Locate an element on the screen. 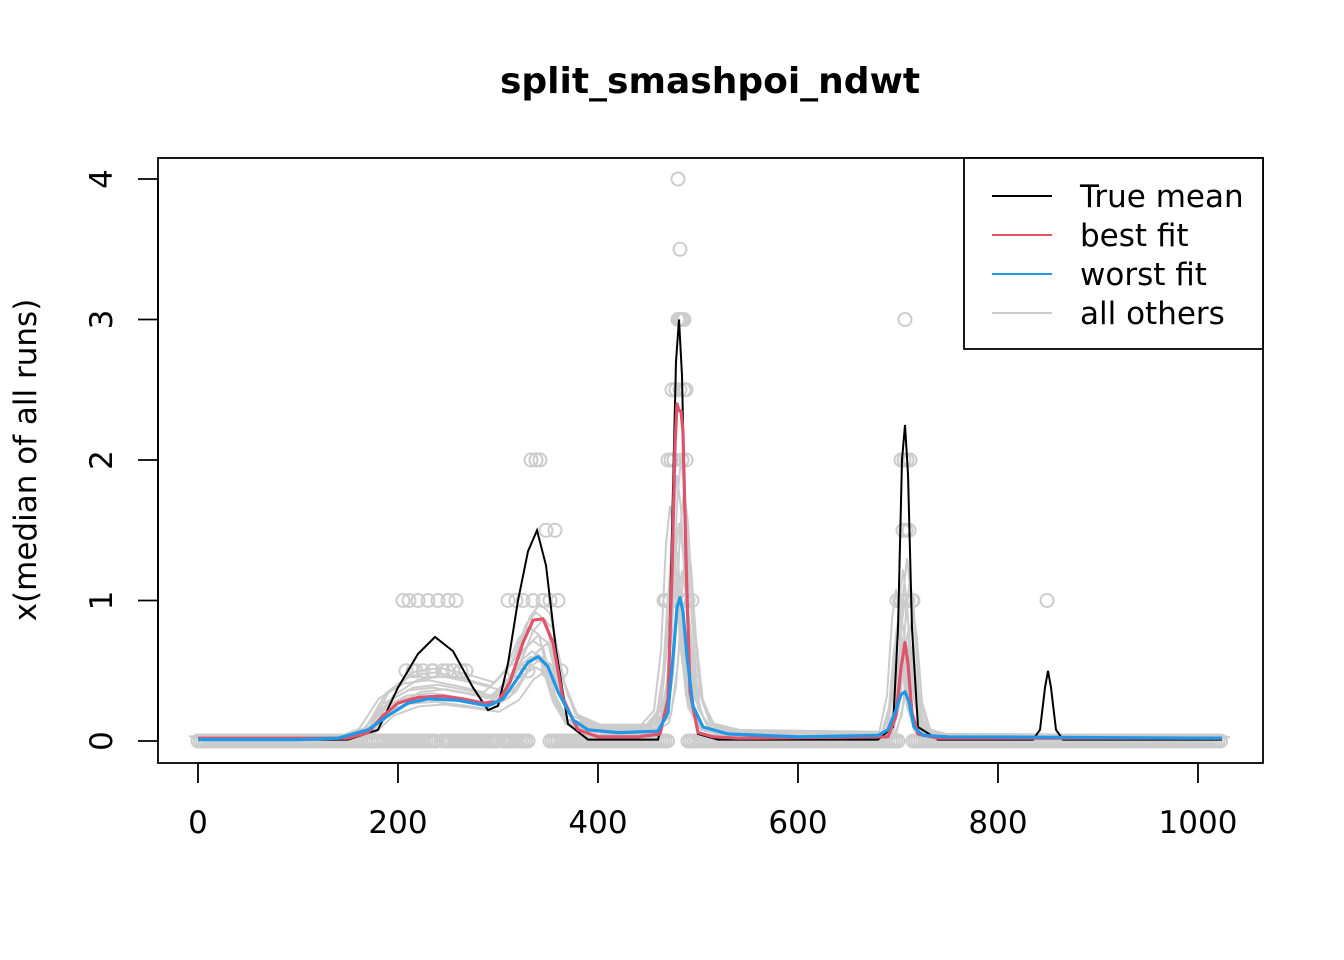  legend-label: all others is located at coordinates (1152, 314).